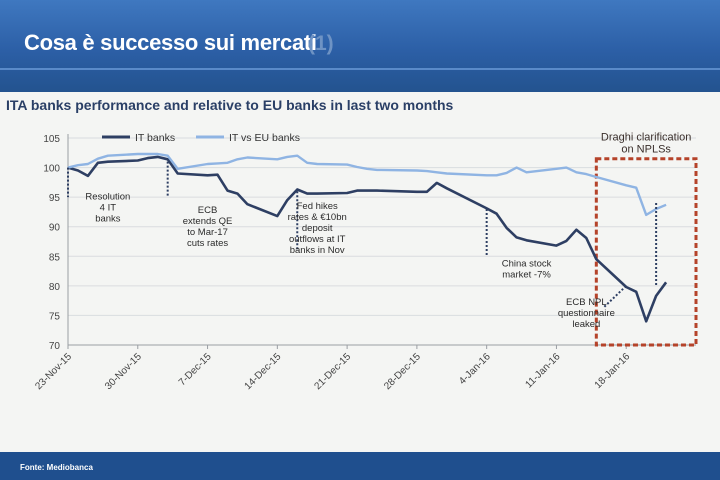 The height and width of the screenshot is (480, 720). What do you see at coordinates (332, 371) in the screenshot?
I see `x-tick-label: 21-Dec-15` at bounding box center [332, 371].